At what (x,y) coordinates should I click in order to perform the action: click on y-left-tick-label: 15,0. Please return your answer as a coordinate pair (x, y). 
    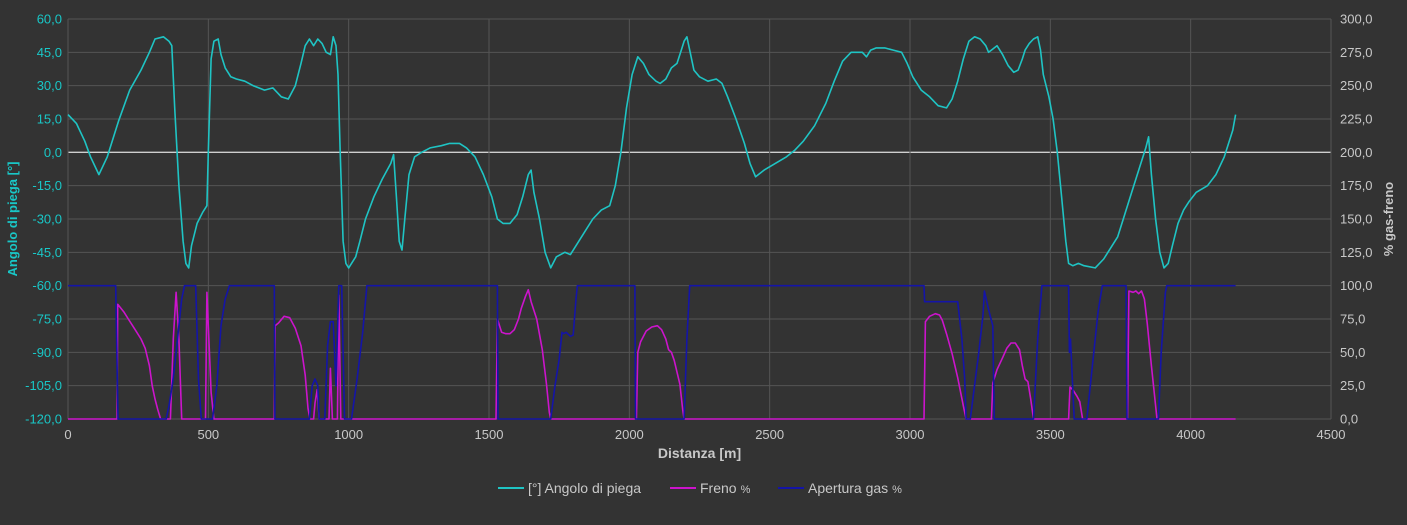
    Looking at the image, I should click on (49, 119).